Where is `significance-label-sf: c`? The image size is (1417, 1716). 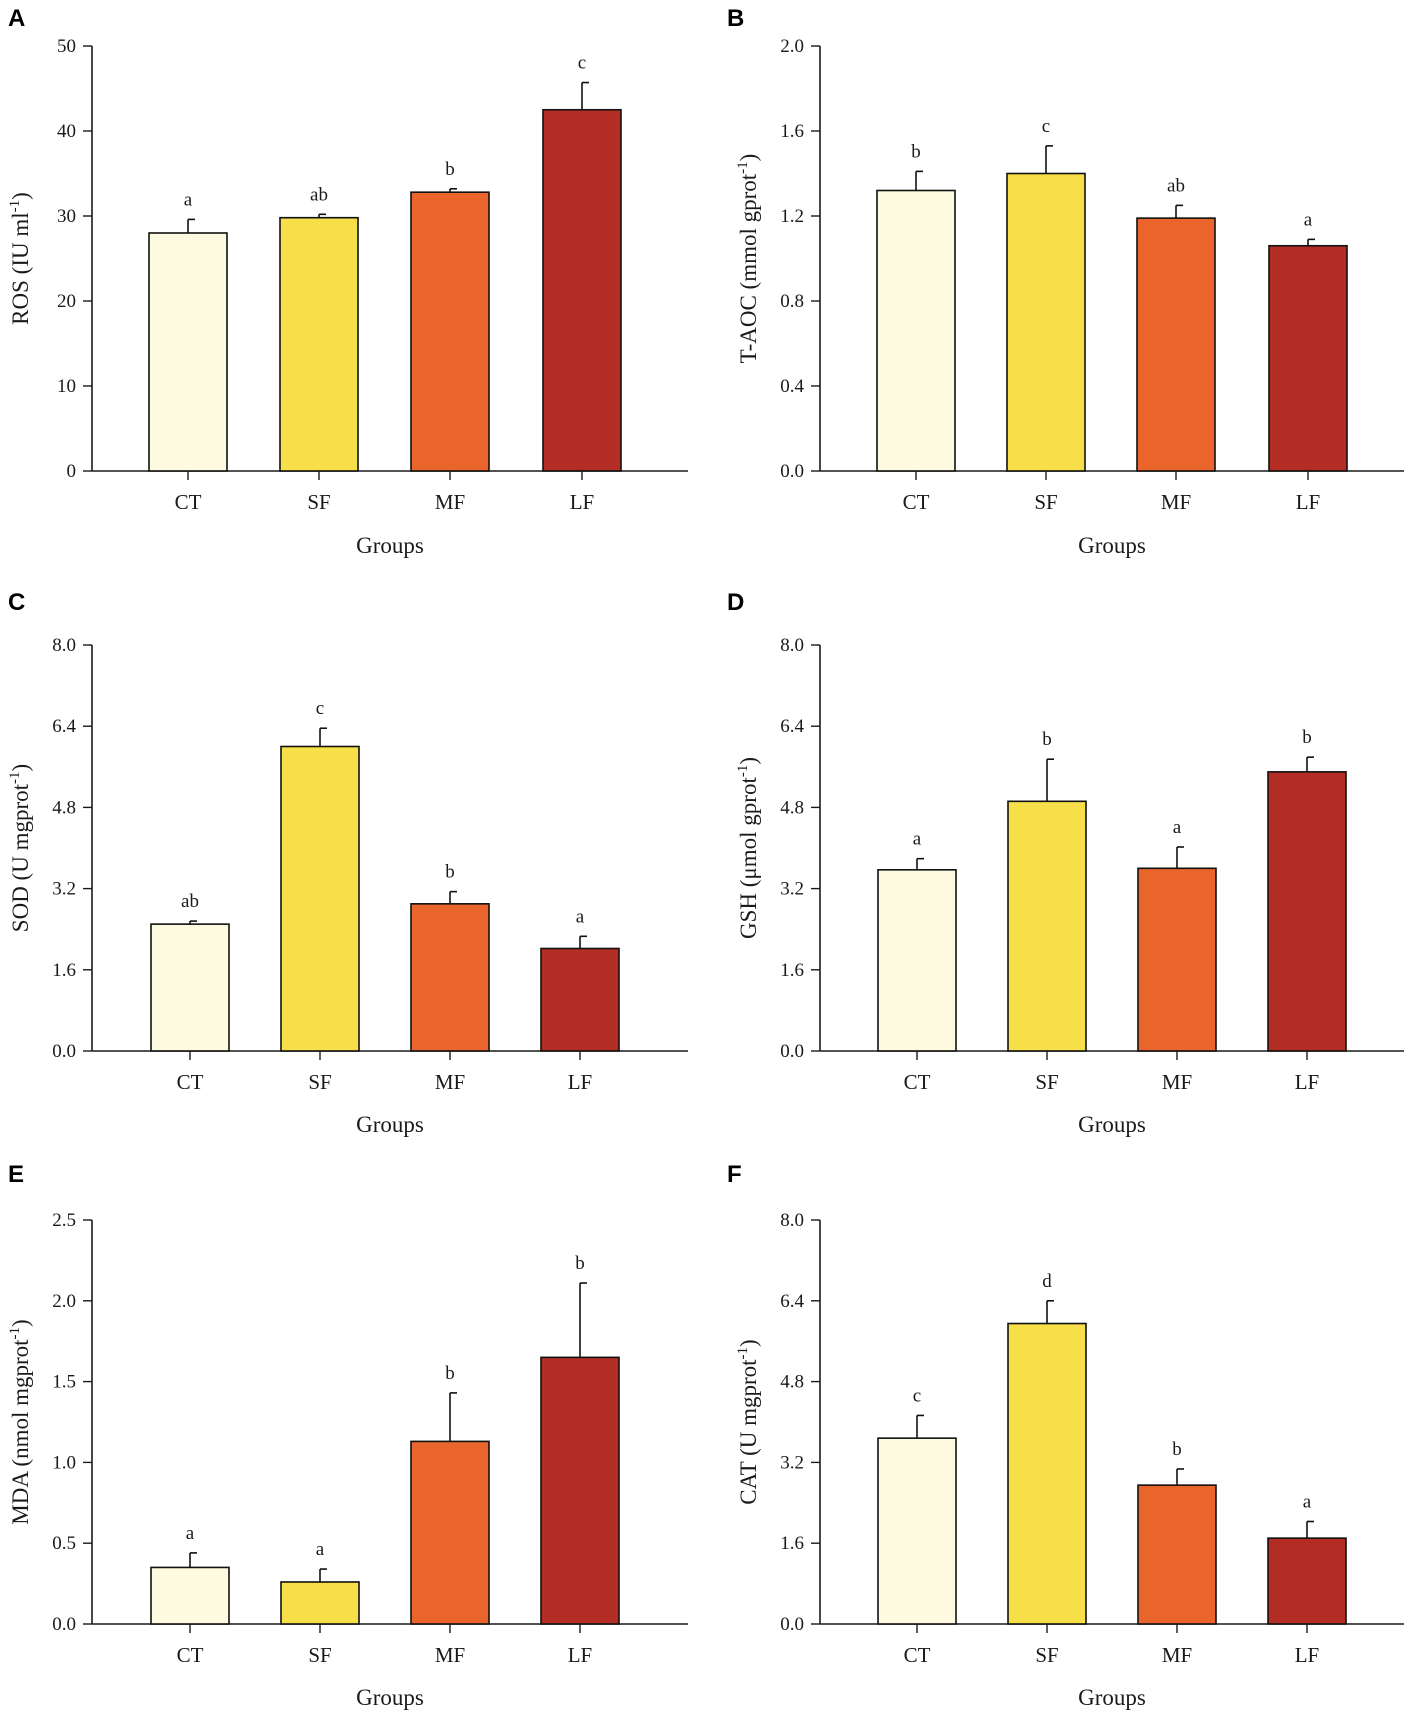
significance-label-sf: c is located at coordinates (1046, 126).